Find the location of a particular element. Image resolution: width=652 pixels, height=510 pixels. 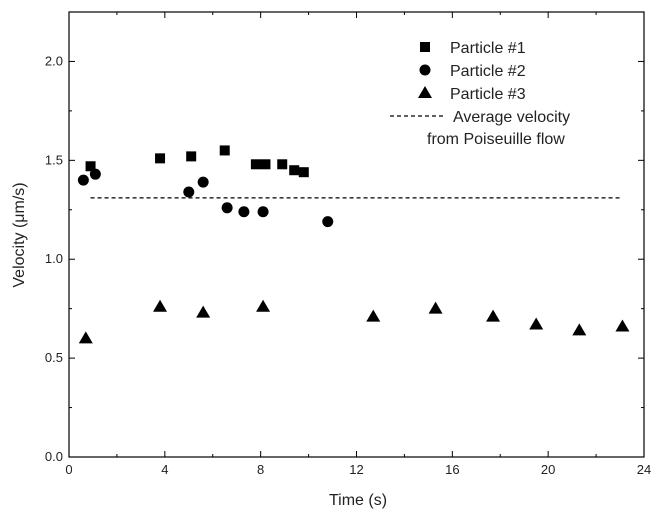

y-tick-label: 0.0 is located at coordinates (54, 456).